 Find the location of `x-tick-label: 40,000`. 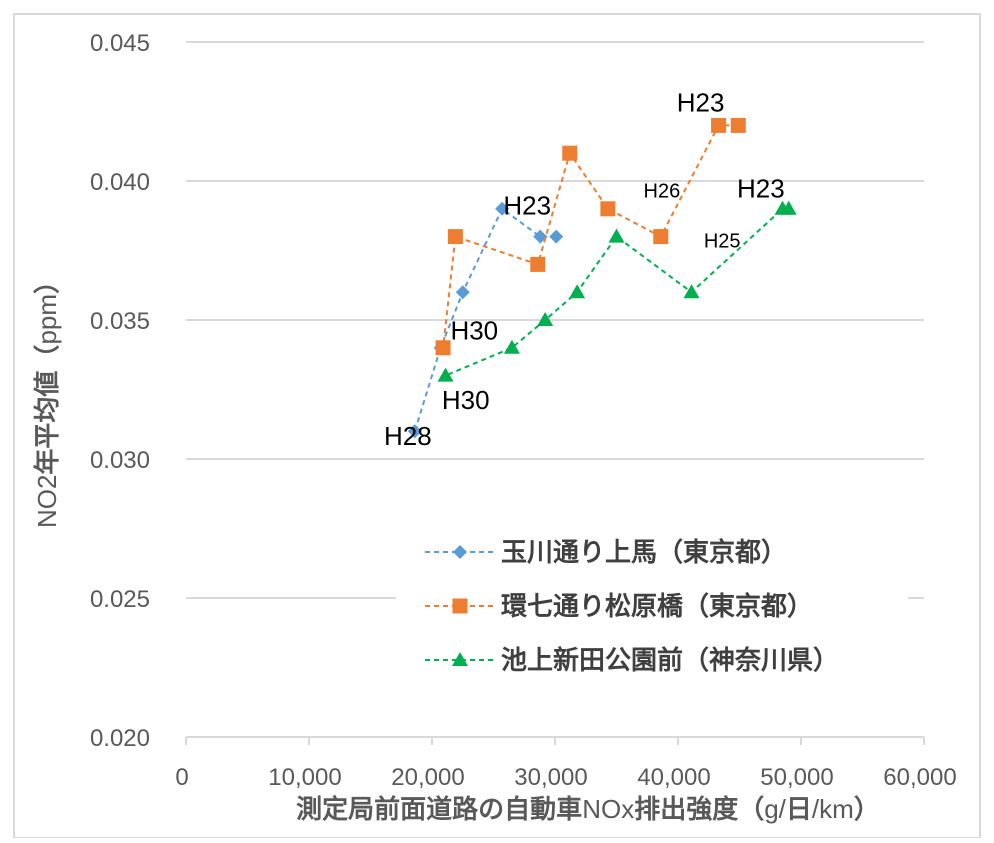

x-tick-label: 40,000 is located at coordinates (673, 777).